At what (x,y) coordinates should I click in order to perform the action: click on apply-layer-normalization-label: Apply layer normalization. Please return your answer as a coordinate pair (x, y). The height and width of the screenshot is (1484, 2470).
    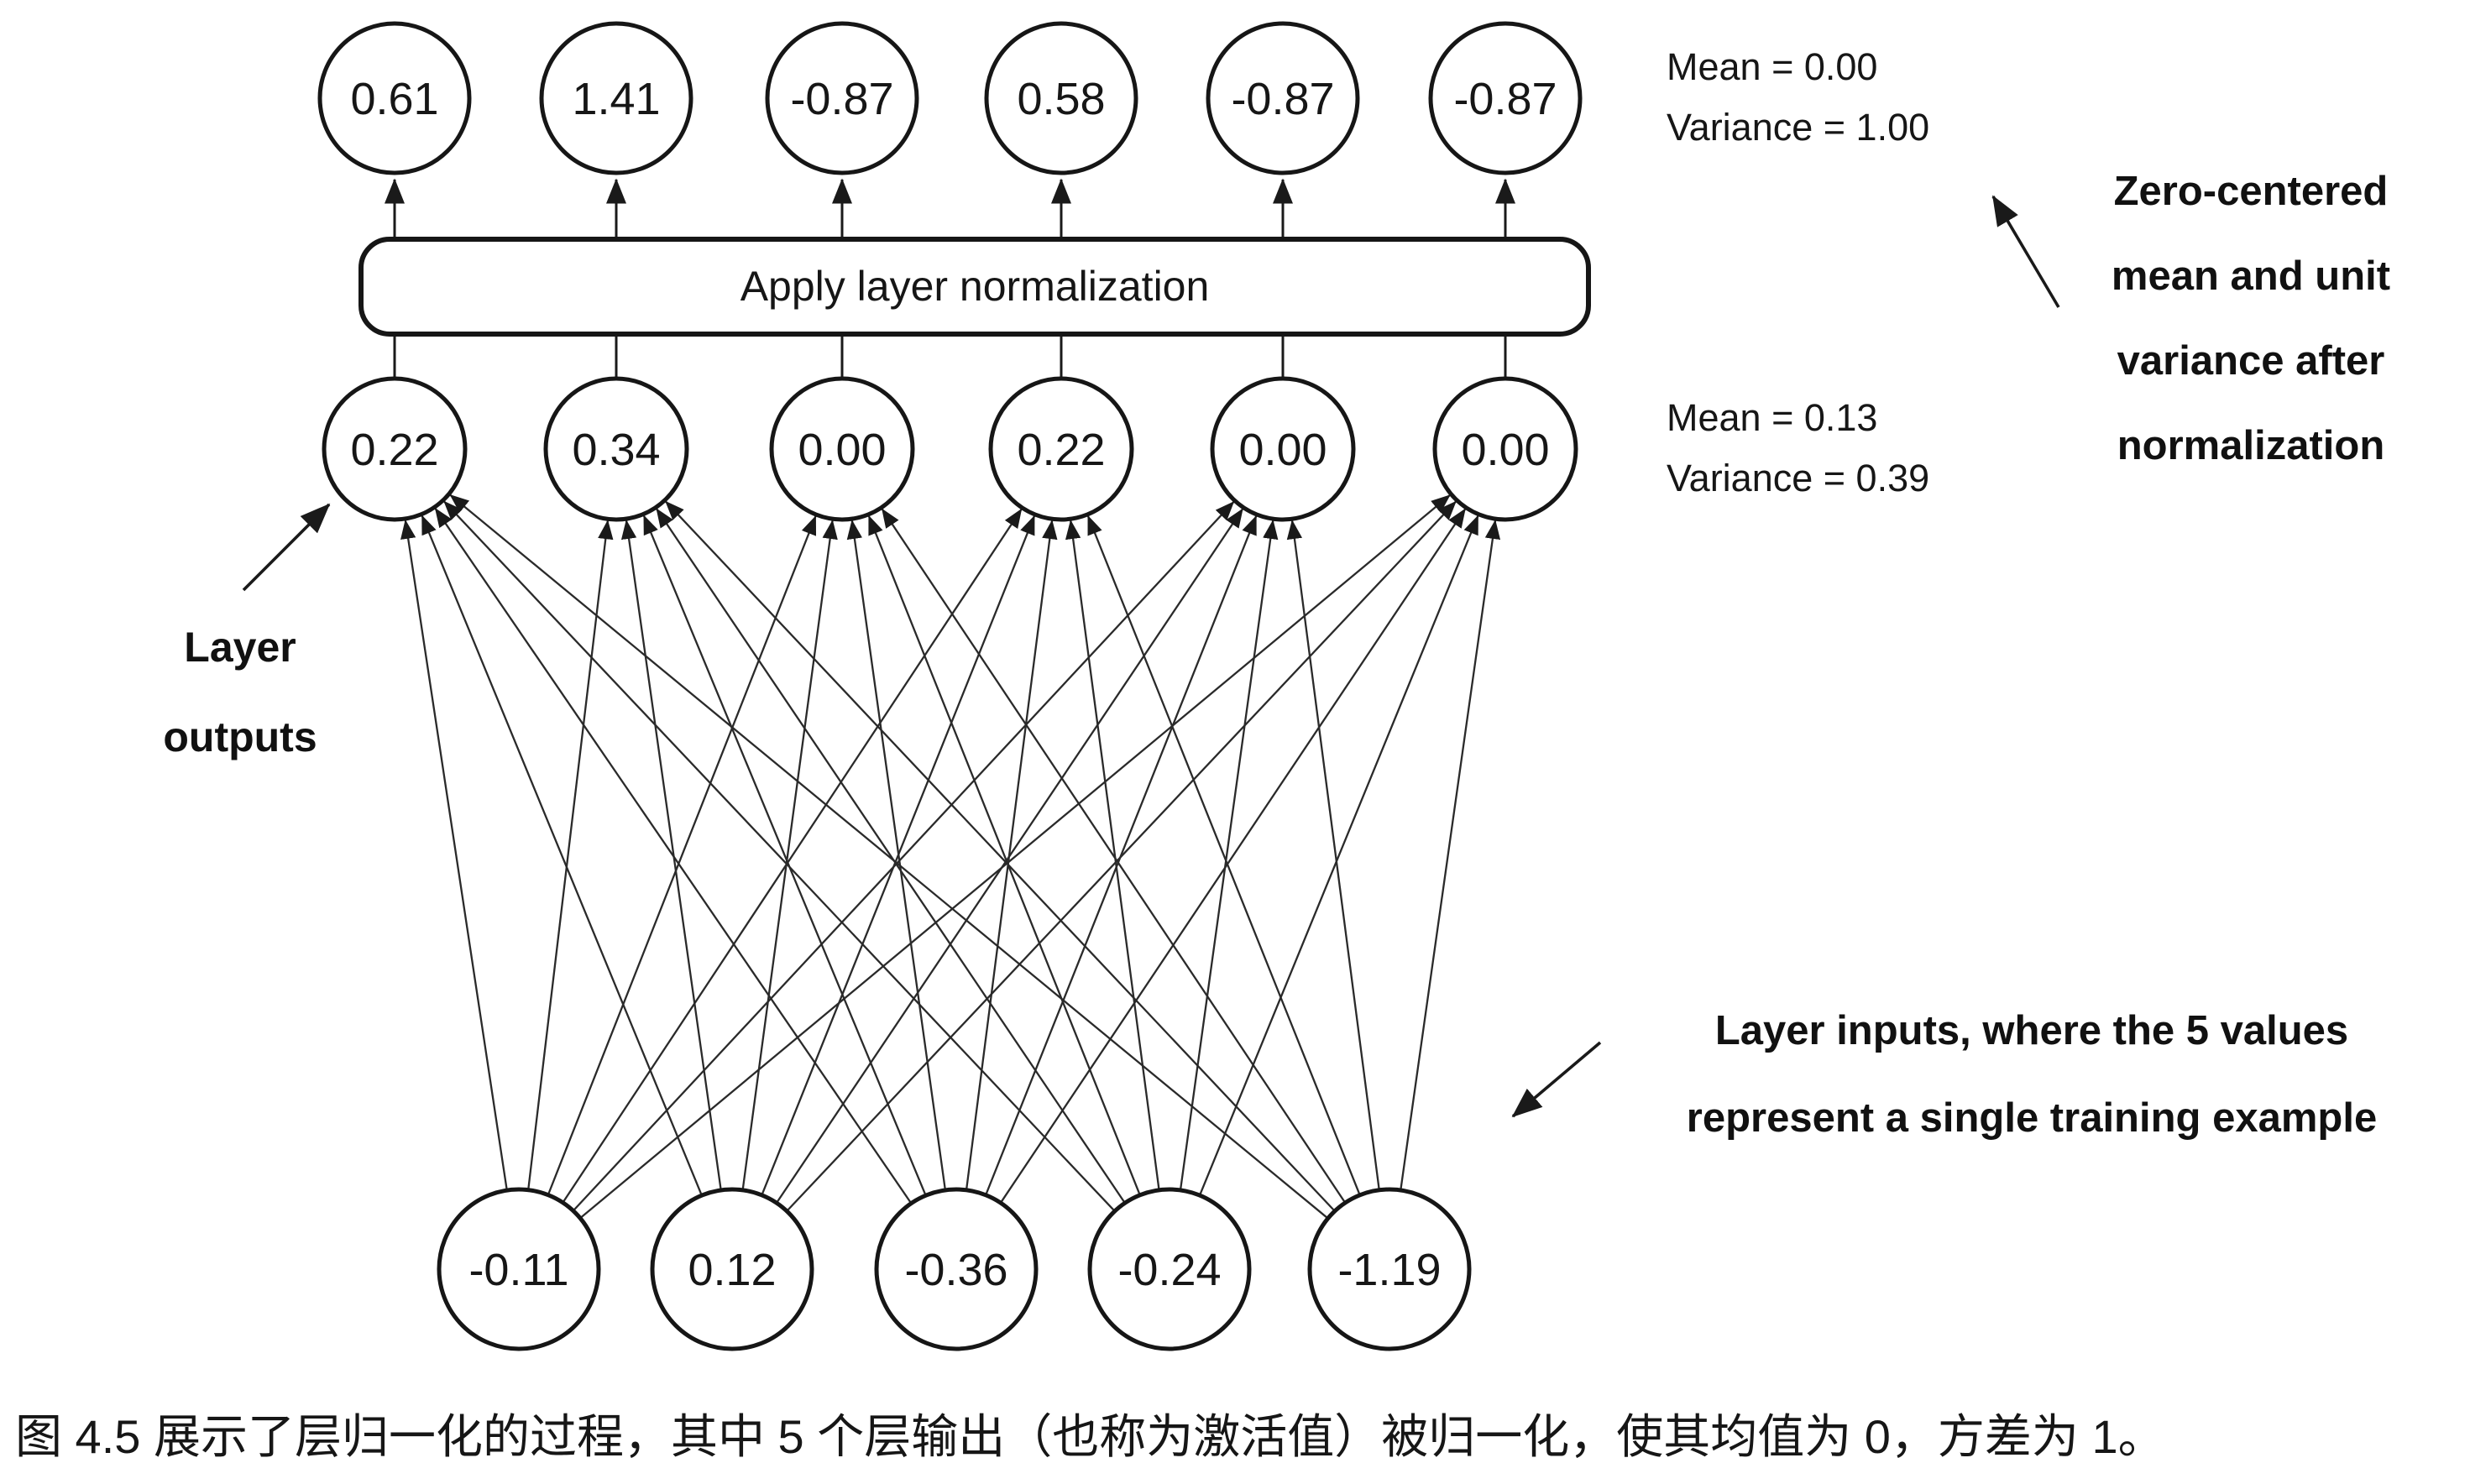
    Looking at the image, I should click on (975, 286).